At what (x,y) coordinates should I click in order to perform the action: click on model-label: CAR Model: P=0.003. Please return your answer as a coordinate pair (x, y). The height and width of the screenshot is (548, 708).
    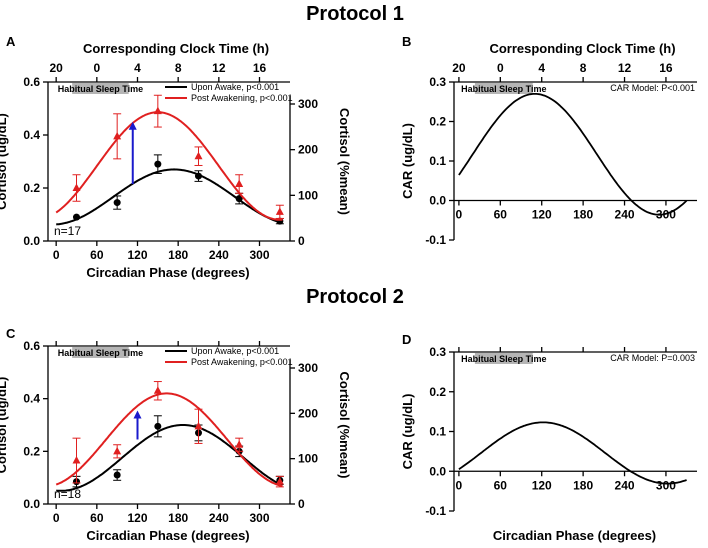
    Looking at the image, I should click on (652, 358).